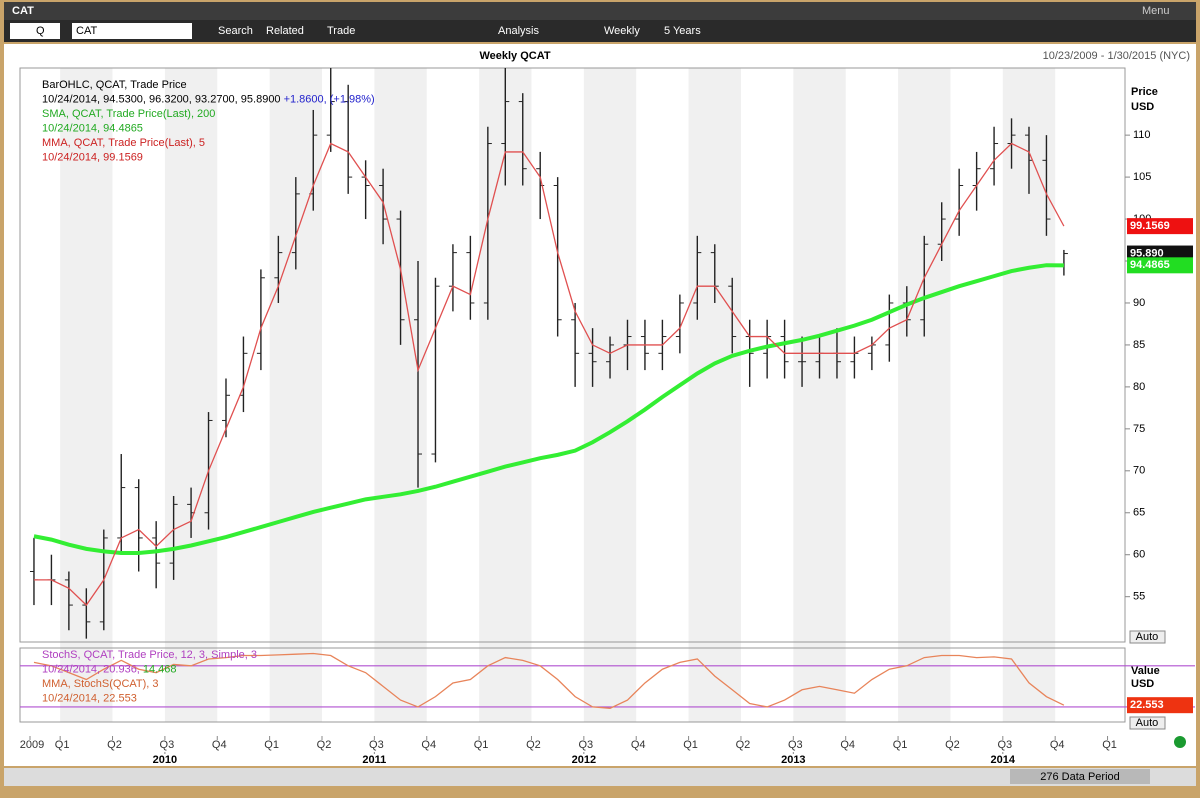 The height and width of the screenshot is (798, 1200). What do you see at coordinates (35, 31) in the screenshot?
I see `symbol-type-box` at bounding box center [35, 31].